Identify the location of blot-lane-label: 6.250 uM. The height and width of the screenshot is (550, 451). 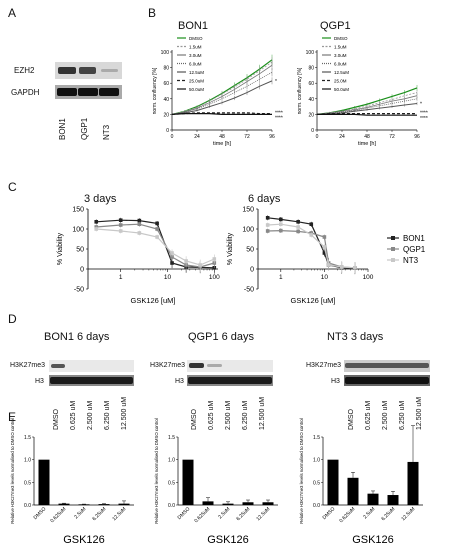
(107, 415).